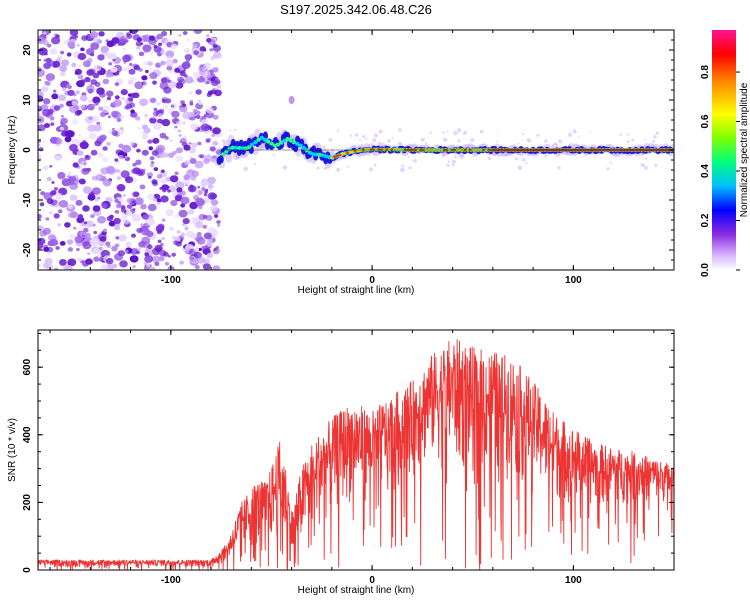 Image resolution: width=750 pixels, height=605 pixels. What do you see at coordinates (27, 100) in the screenshot?
I see `y-tick-label: 10` at bounding box center [27, 100].